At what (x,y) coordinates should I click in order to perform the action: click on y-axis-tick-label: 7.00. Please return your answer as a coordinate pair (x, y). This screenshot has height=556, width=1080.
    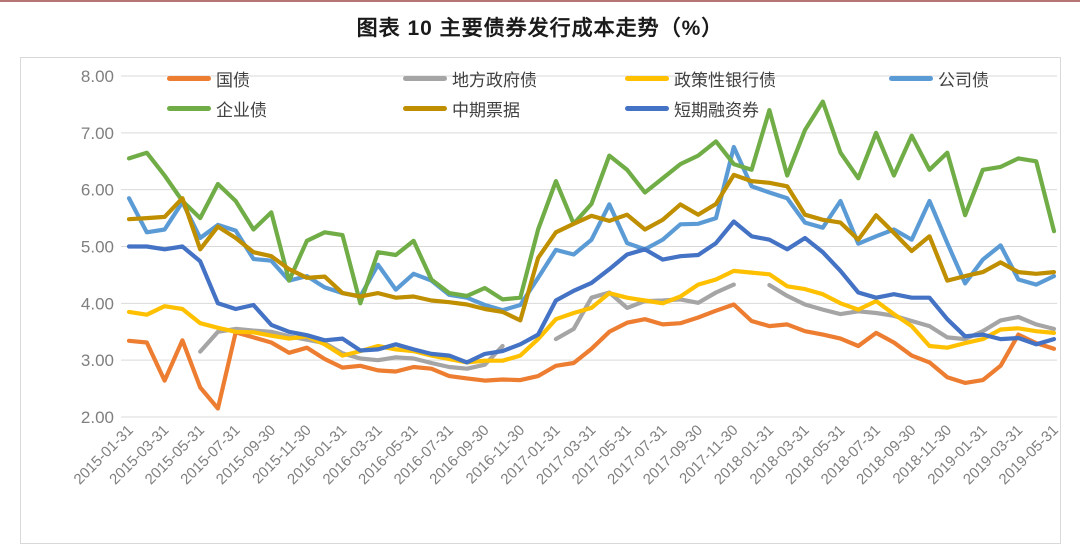
    Looking at the image, I should click on (97, 133).